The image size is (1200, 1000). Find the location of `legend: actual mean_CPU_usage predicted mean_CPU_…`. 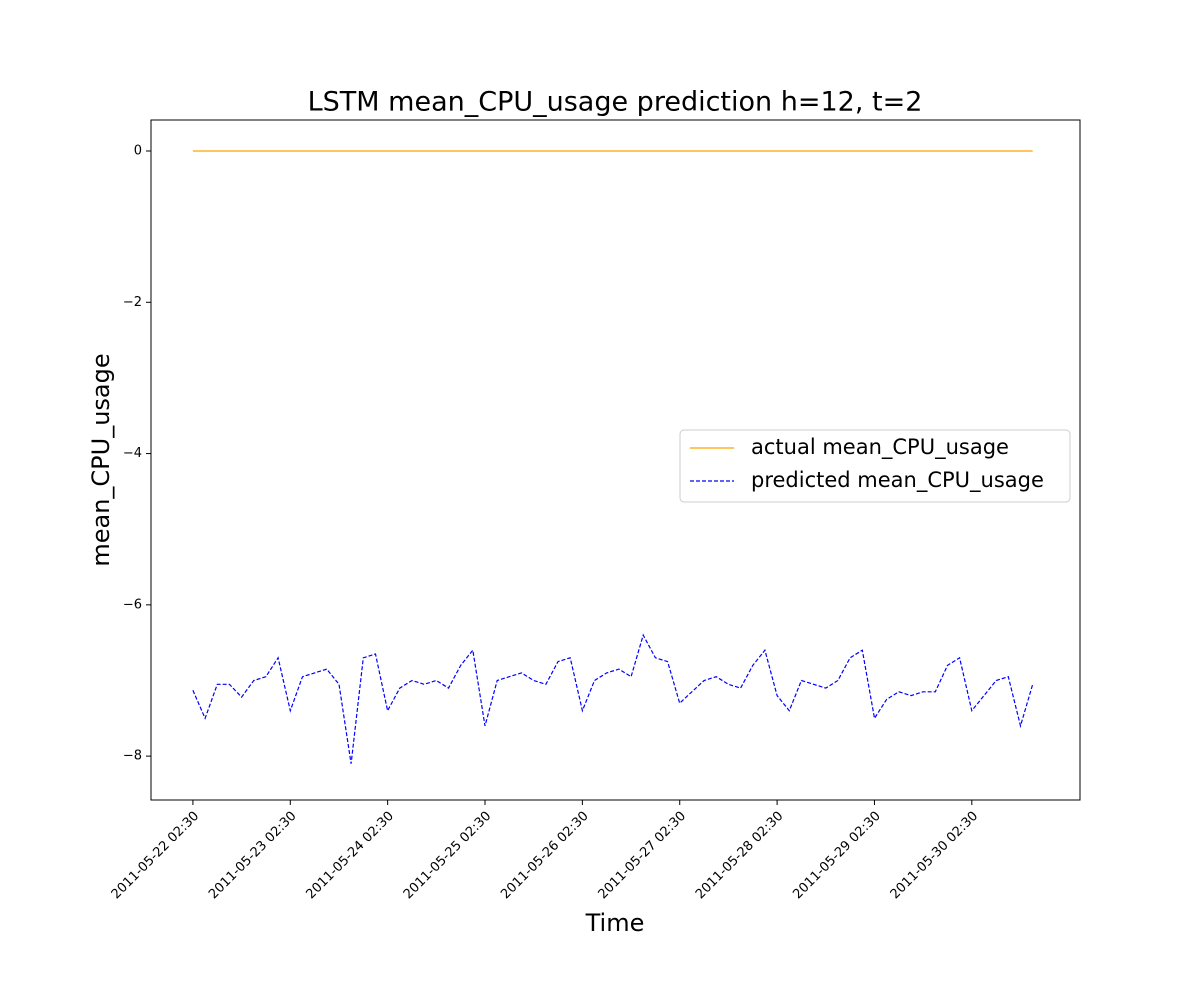

legend: actual mean_CPU_usage predicted mean_CPU_… is located at coordinates (875, 466).